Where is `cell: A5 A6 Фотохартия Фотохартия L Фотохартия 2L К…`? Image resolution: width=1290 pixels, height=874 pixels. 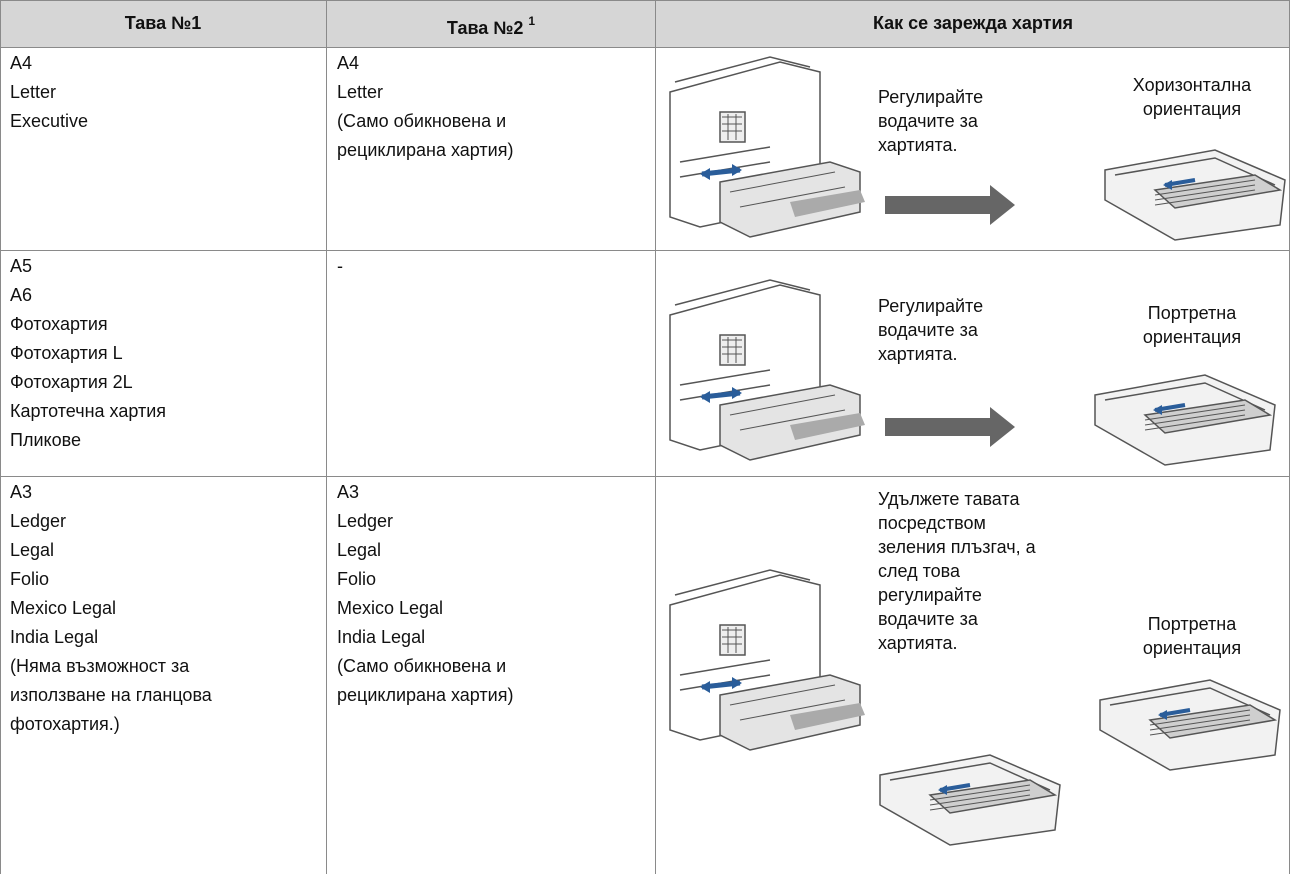 cell: A5 A6 Фотохартия Фотохартия L Фотохартия 2L К… is located at coordinates (145, 353).